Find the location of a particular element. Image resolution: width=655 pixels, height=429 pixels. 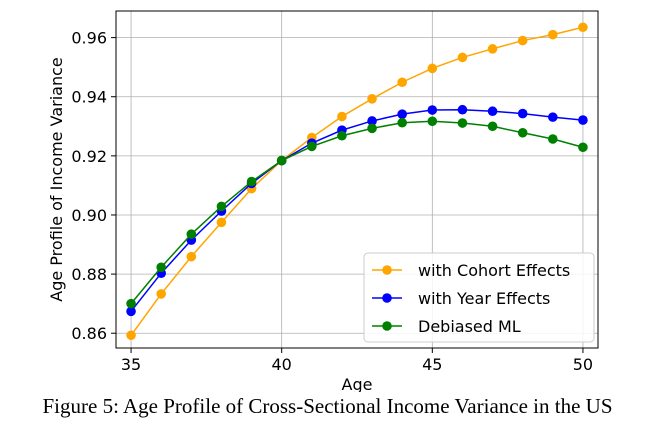

legend-box is located at coordinates (479, 297).